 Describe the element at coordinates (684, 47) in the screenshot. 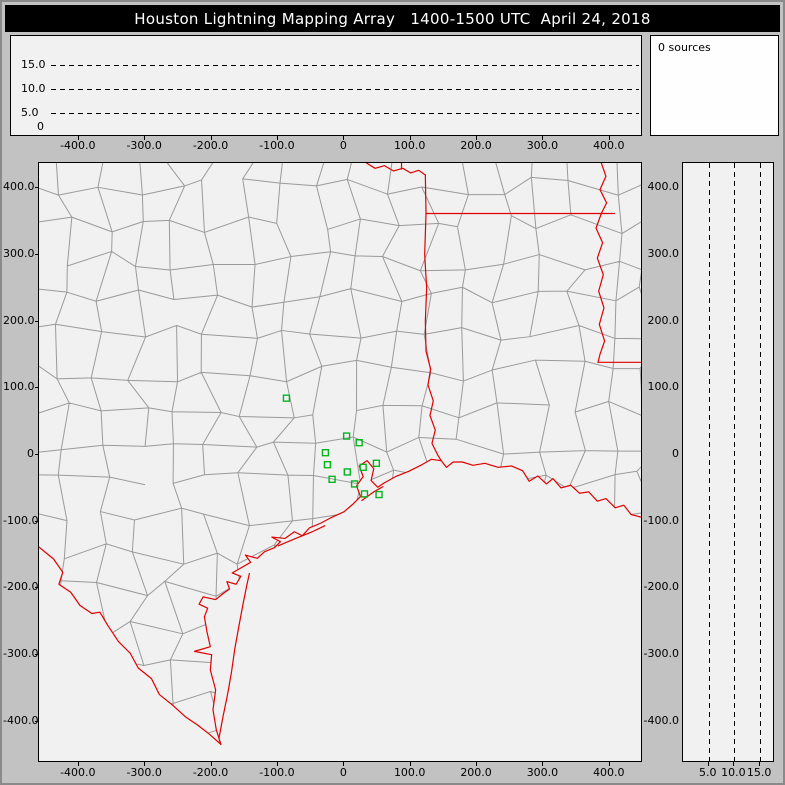

I see `source-count-label: 0 sources` at that location.